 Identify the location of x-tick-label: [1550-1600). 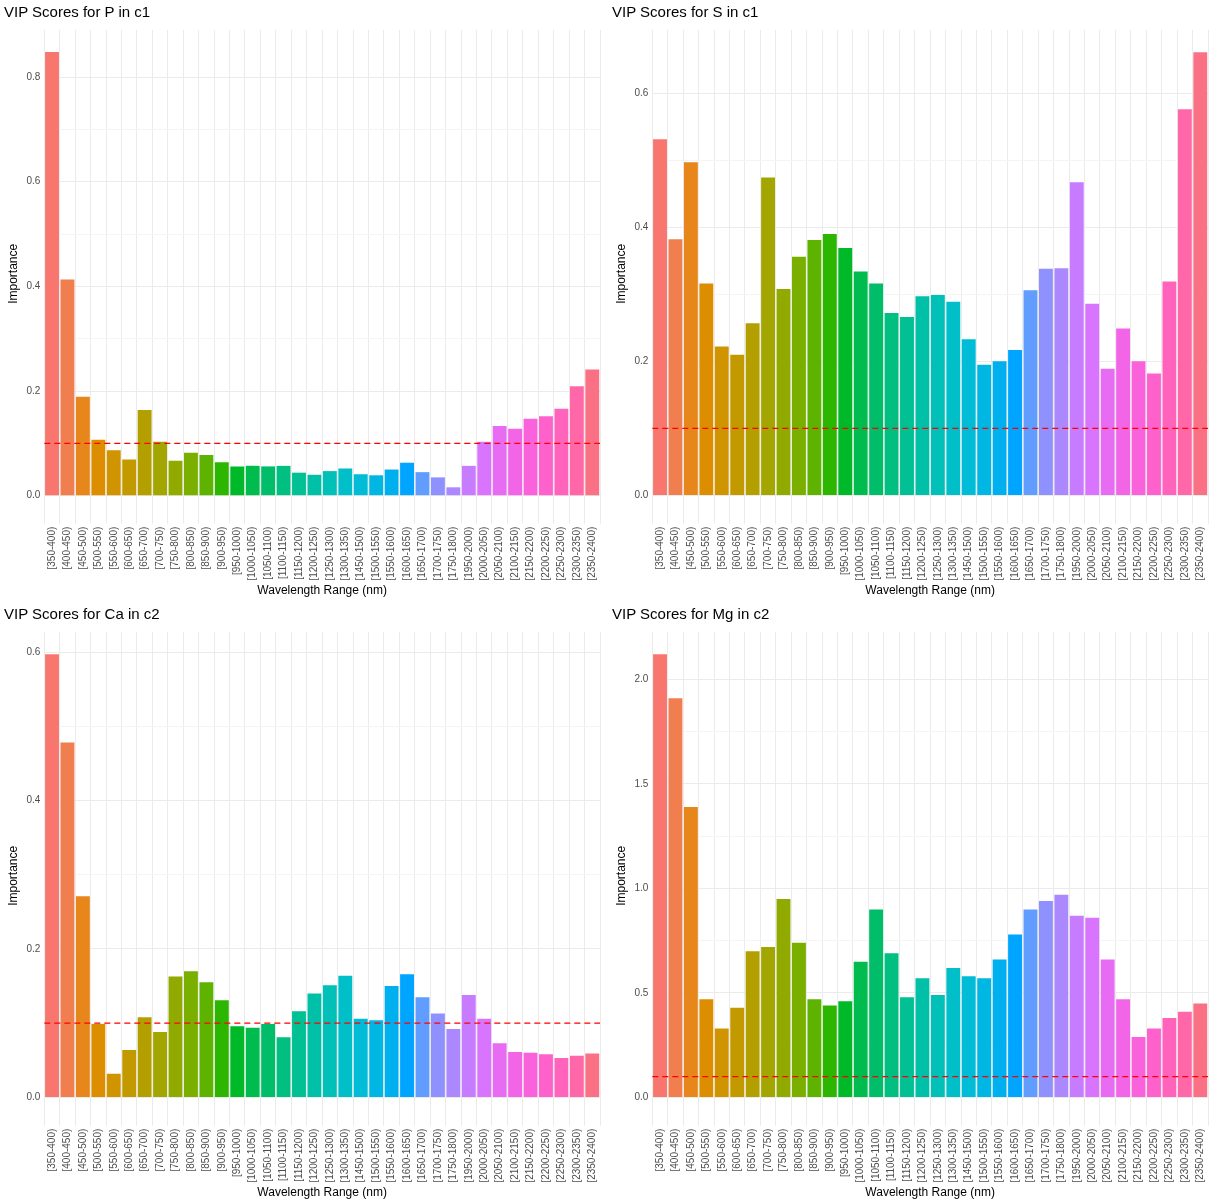
(391, 1155).